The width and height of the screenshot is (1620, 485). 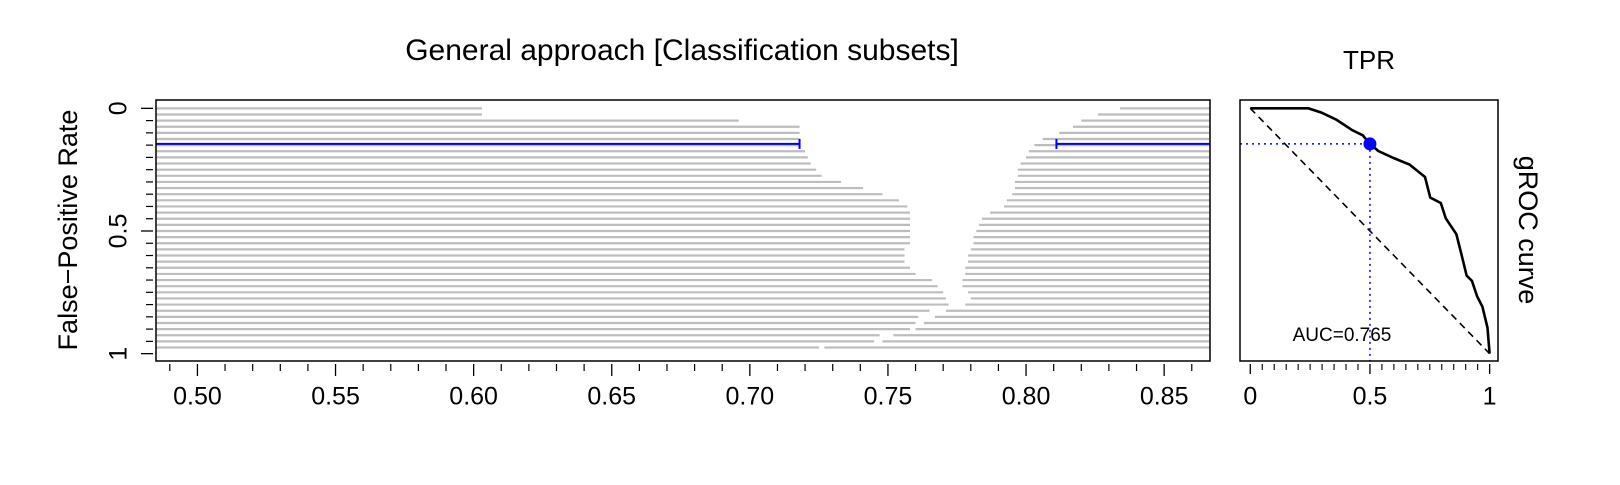 I want to click on y-tick-label: 1, so click(x=119, y=354).